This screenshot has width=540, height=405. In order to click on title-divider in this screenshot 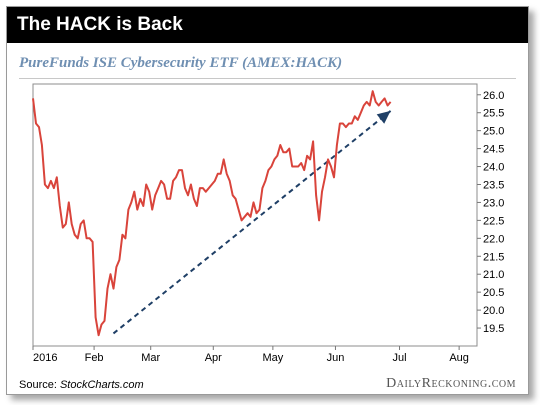, I will do `click(267, 78)`.